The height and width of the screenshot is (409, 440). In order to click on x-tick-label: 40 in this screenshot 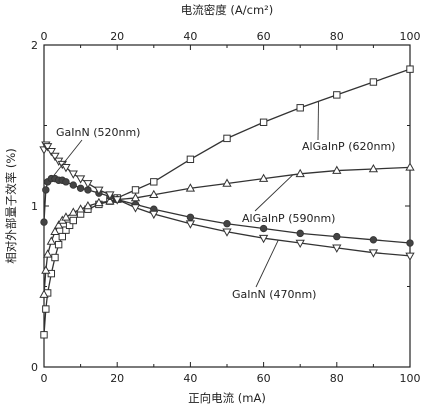, I will do `click(190, 378)`.